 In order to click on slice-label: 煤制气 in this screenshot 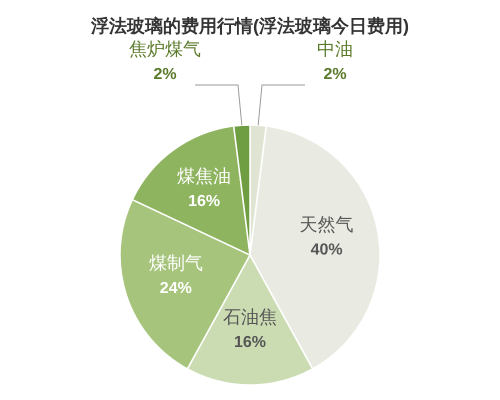, I will do `click(175, 263)`.